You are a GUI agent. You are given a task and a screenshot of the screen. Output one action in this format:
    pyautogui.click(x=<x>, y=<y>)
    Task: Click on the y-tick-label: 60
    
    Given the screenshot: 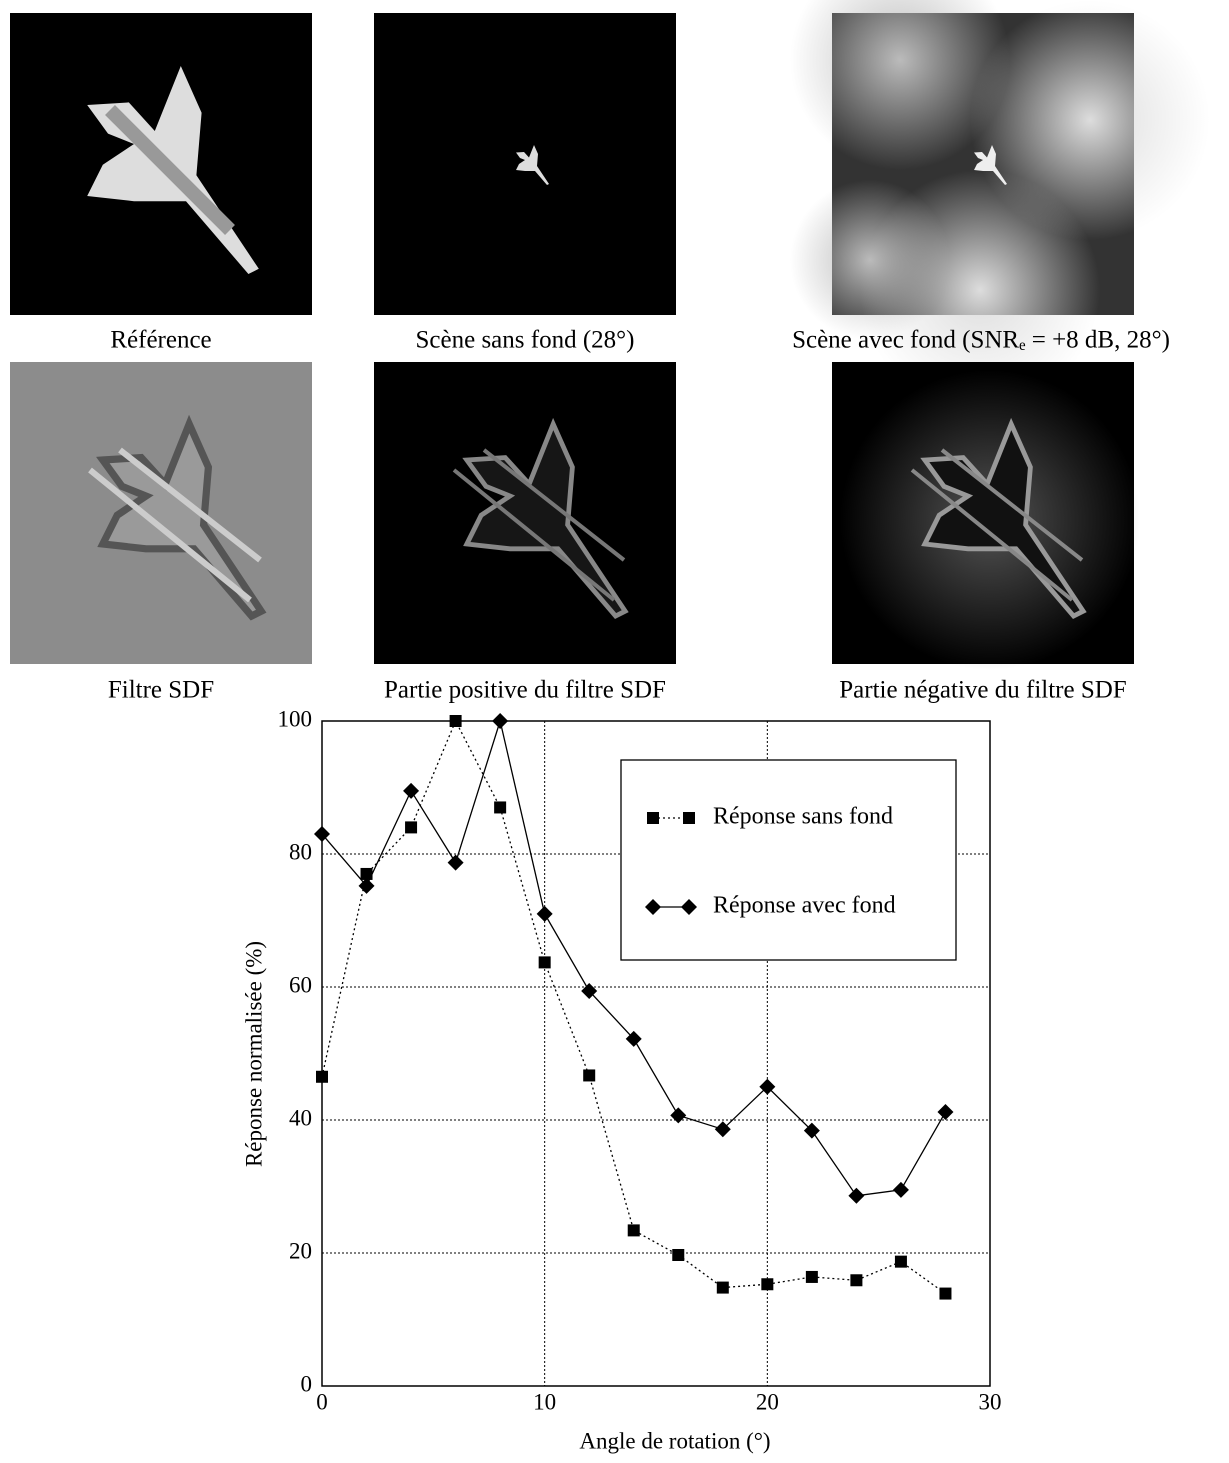 What is the action you would take?
    pyautogui.click(x=300, y=984)
    